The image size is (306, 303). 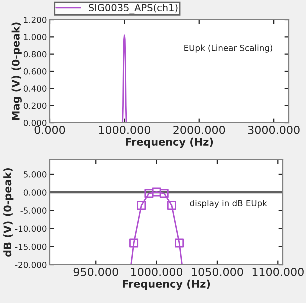 I want to click on line-series, so click(x=125, y=78).